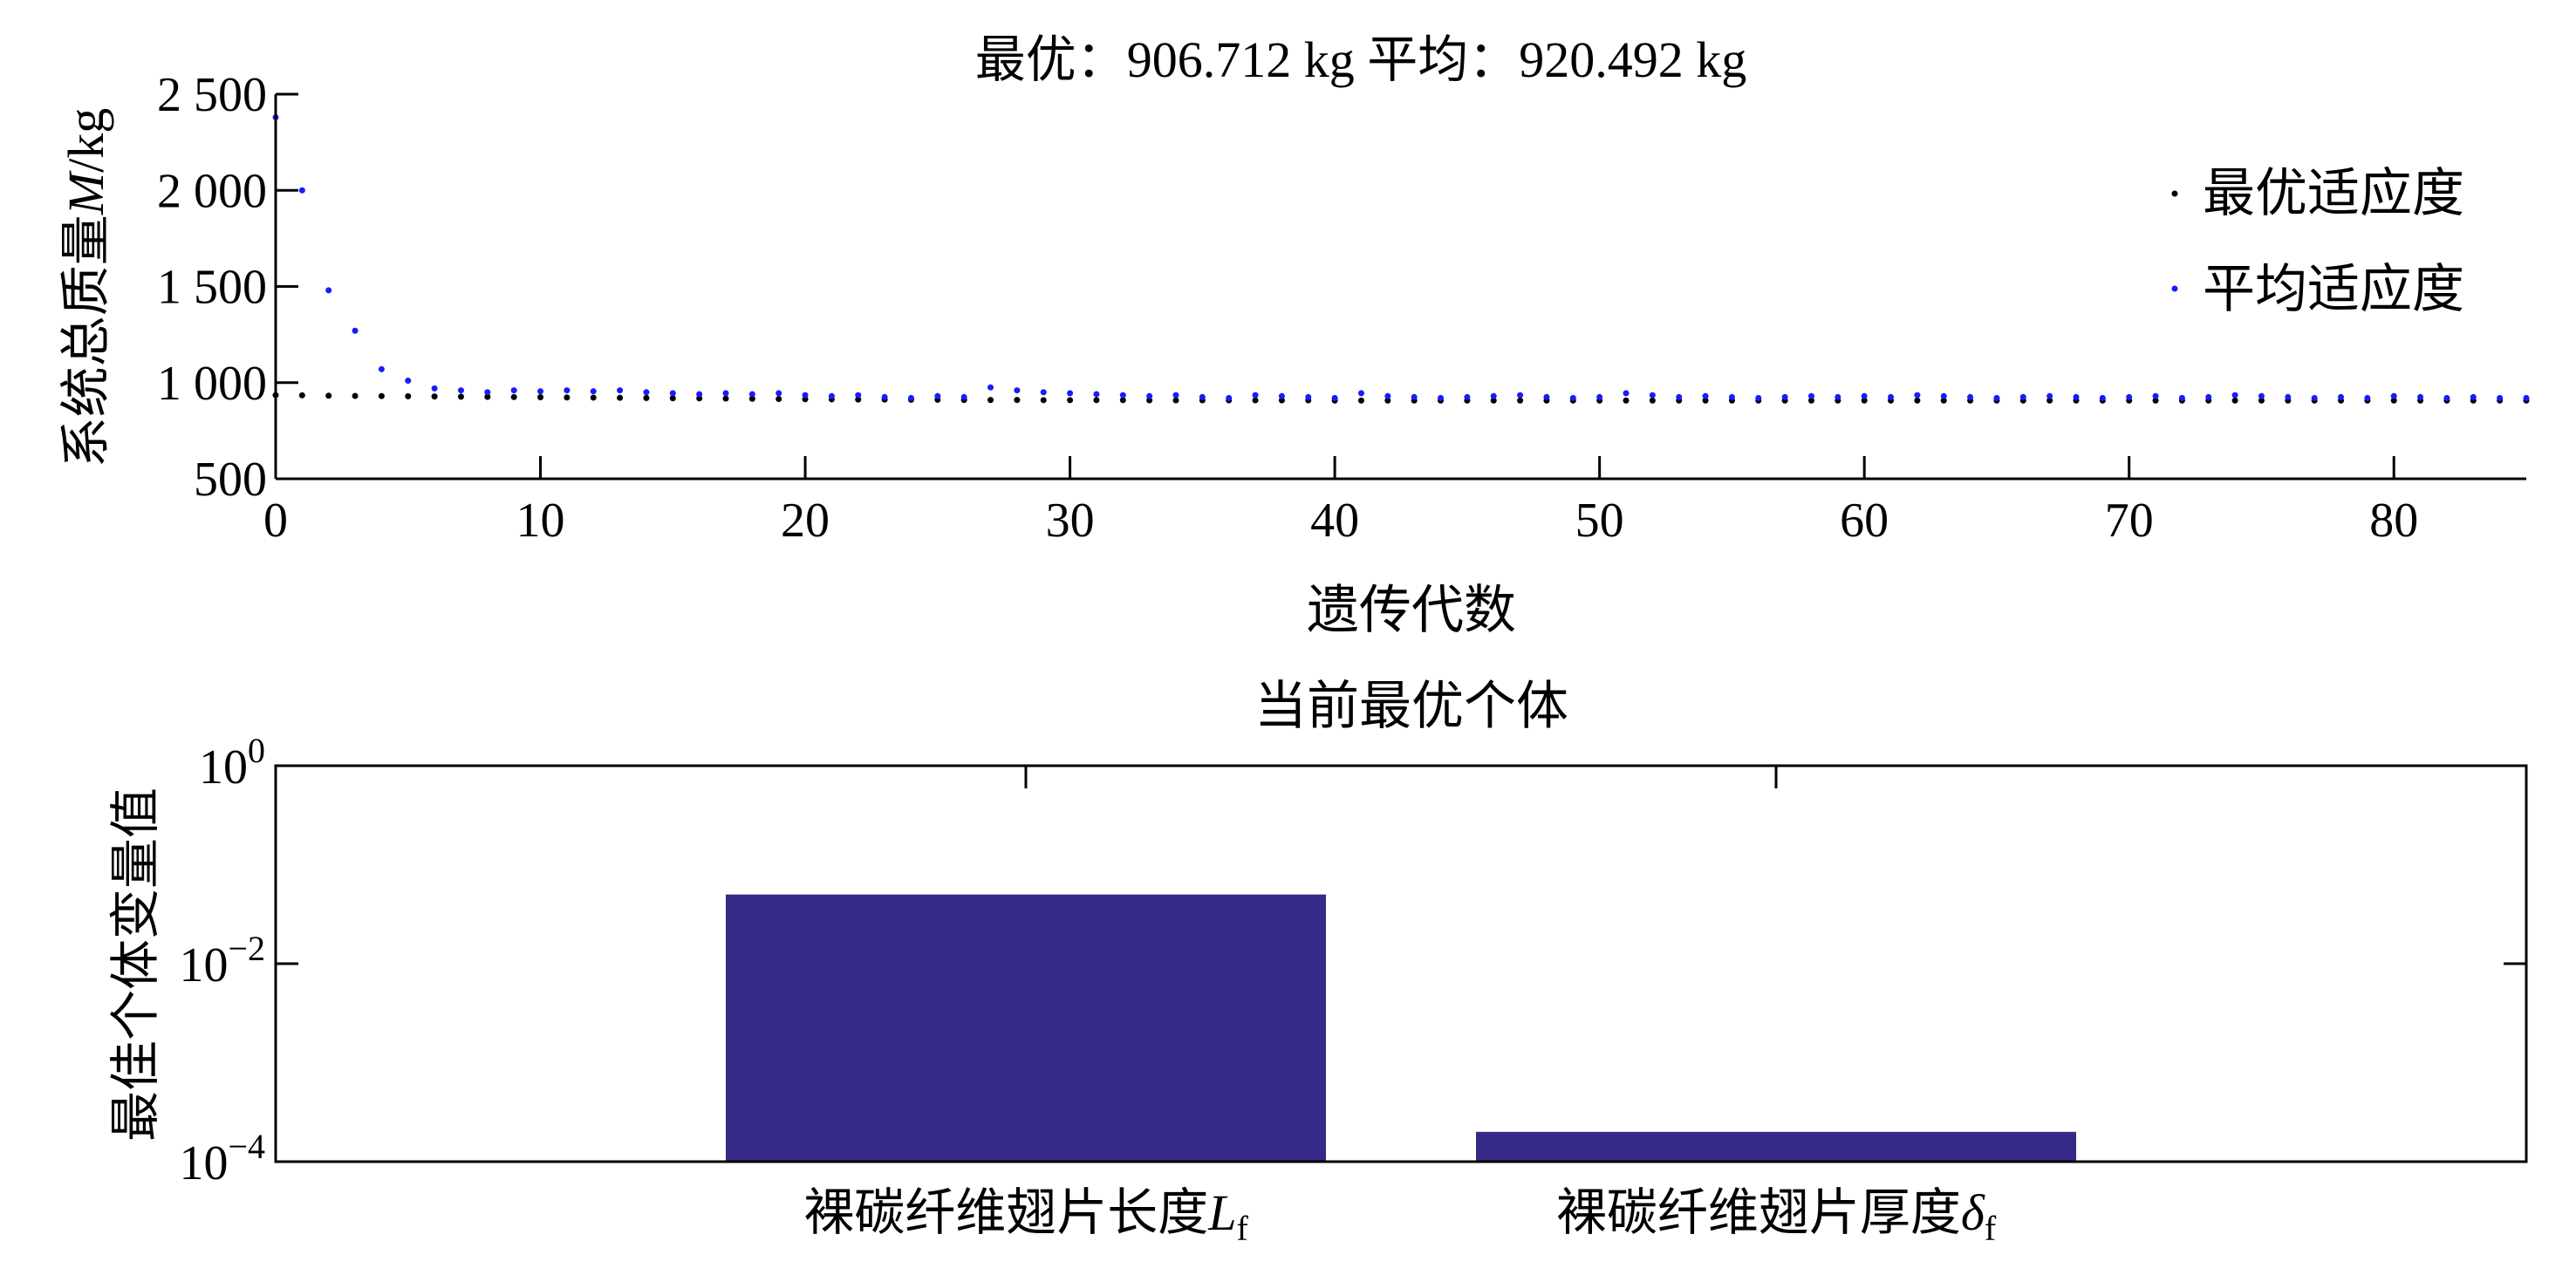 Image resolution: width=2576 pixels, height=1282 pixels. I want to click on variable-bar, so click(1776, 1146).